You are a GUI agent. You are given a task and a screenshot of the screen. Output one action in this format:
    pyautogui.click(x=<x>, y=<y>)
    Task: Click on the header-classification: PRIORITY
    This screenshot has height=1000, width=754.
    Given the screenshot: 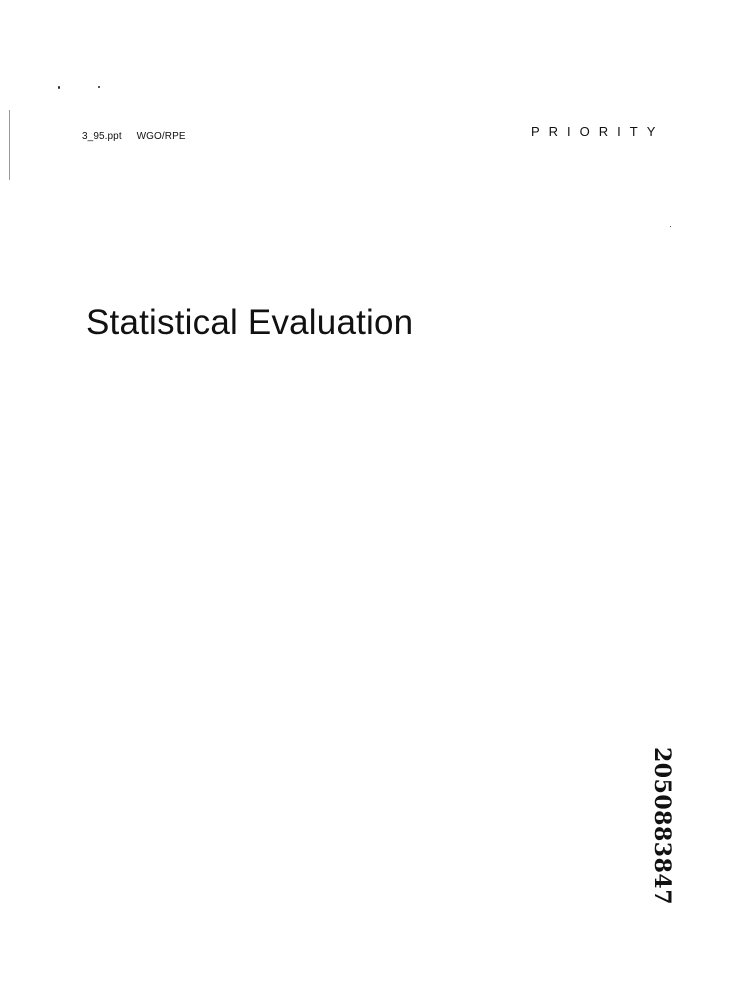 What is the action you would take?
    pyautogui.click(x=598, y=131)
    